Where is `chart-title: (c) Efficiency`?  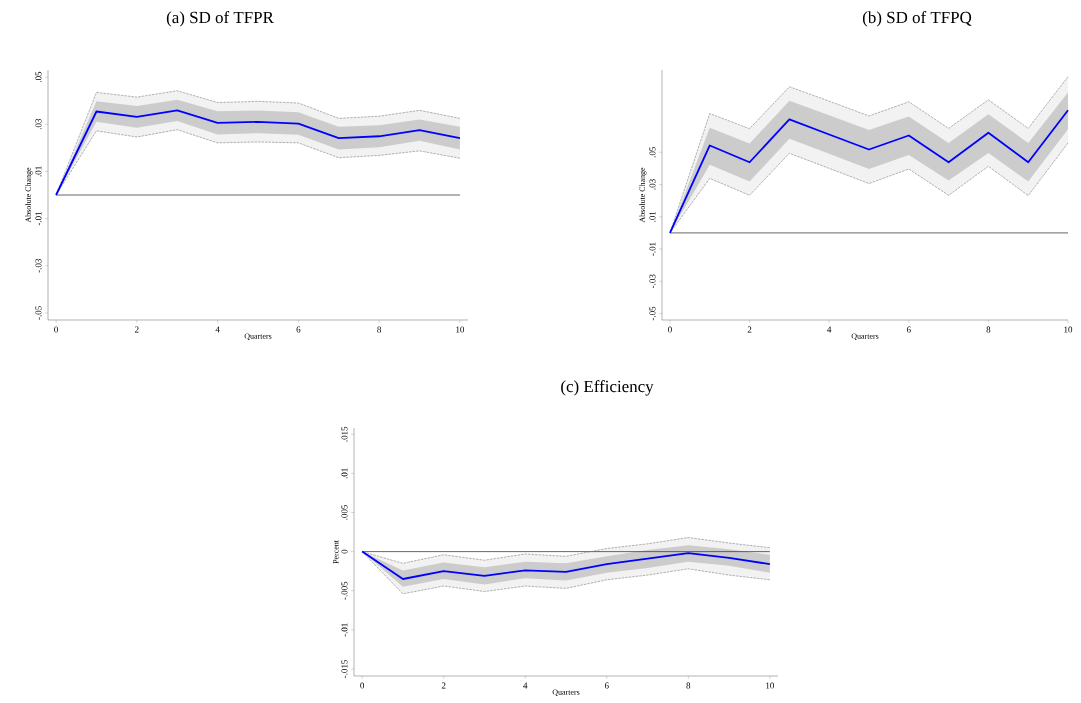
chart-title: (c) Efficiency is located at coordinates (607, 388).